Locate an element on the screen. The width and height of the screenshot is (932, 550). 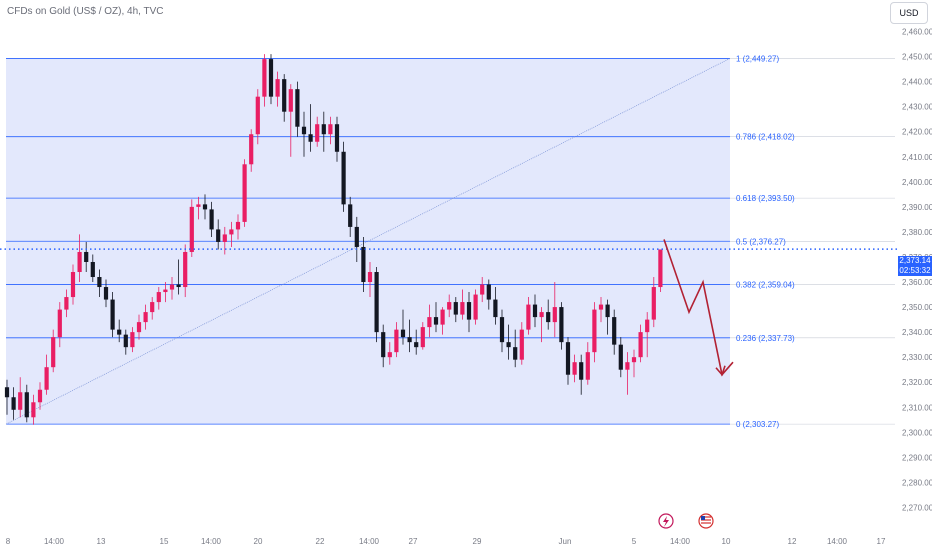
lightning-event-icon is located at coordinates (666, 521).